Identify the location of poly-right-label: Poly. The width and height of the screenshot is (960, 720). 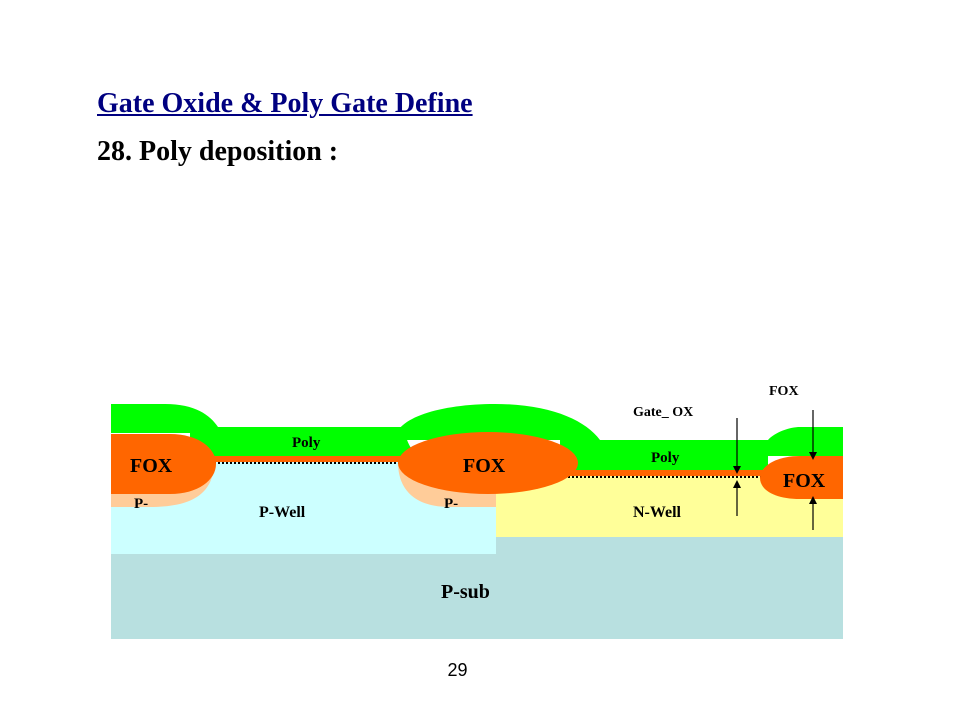
(665, 458).